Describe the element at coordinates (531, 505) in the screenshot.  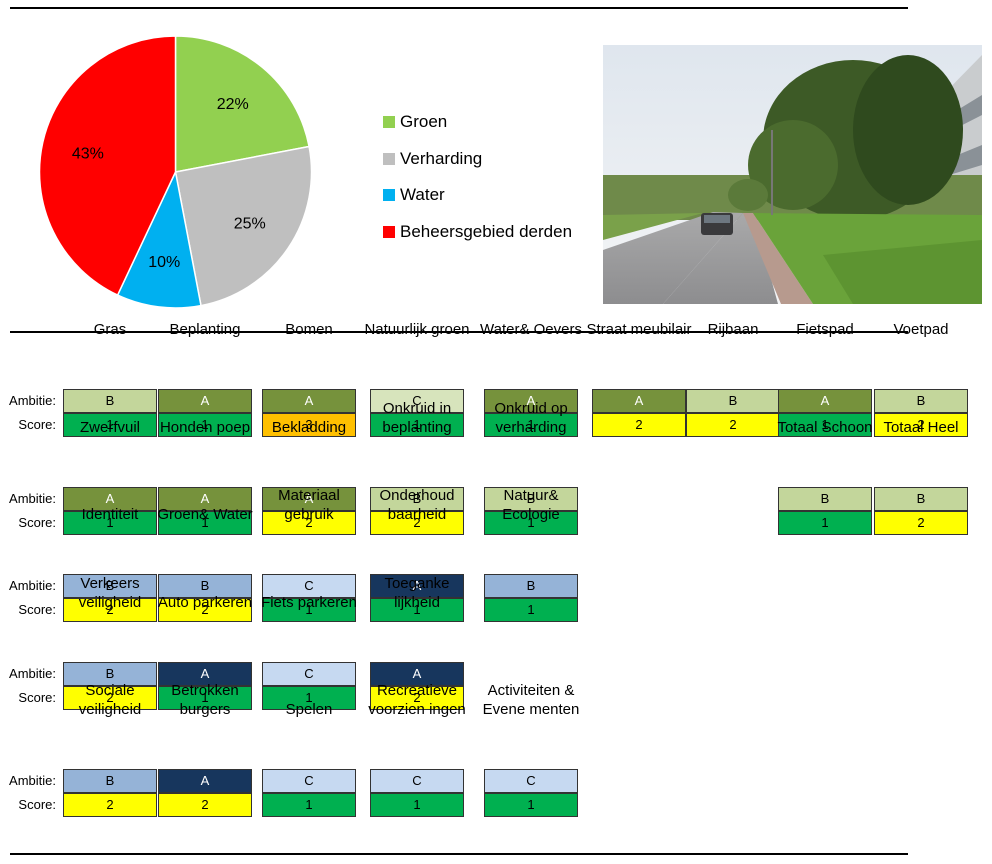
I see `category-title: Natuur& Ecologie` at that location.